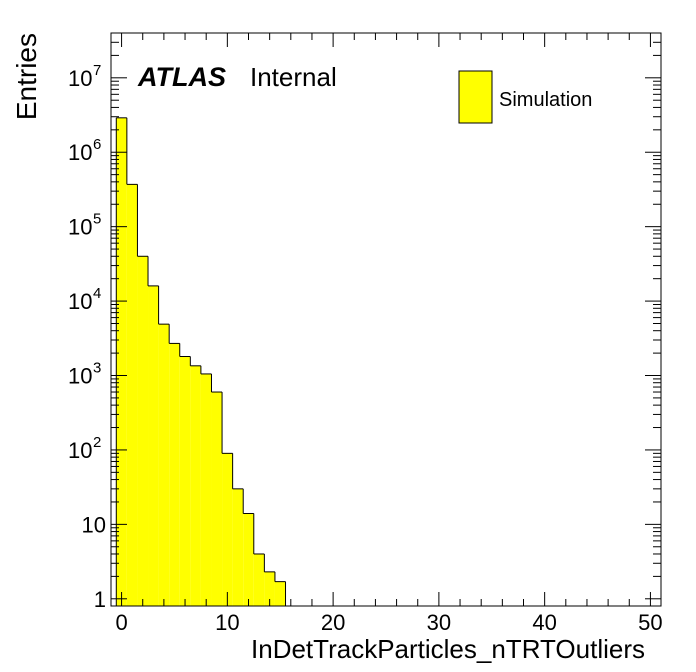  What do you see at coordinates (650, 622) in the screenshot?
I see `x-tick-label: 50` at bounding box center [650, 622].